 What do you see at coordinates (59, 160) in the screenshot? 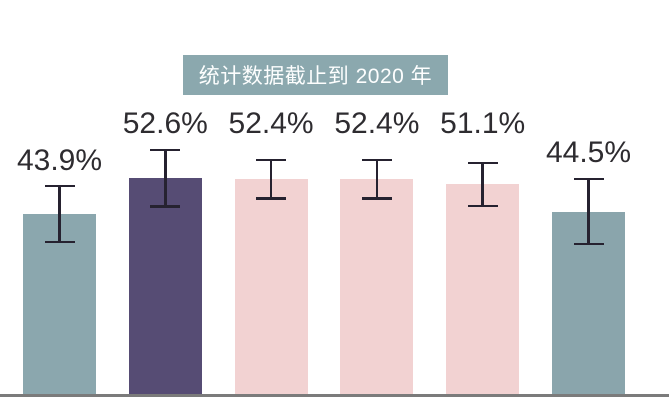
I see `bar-value-label: 43.9%` at bounding box center [59, 160].